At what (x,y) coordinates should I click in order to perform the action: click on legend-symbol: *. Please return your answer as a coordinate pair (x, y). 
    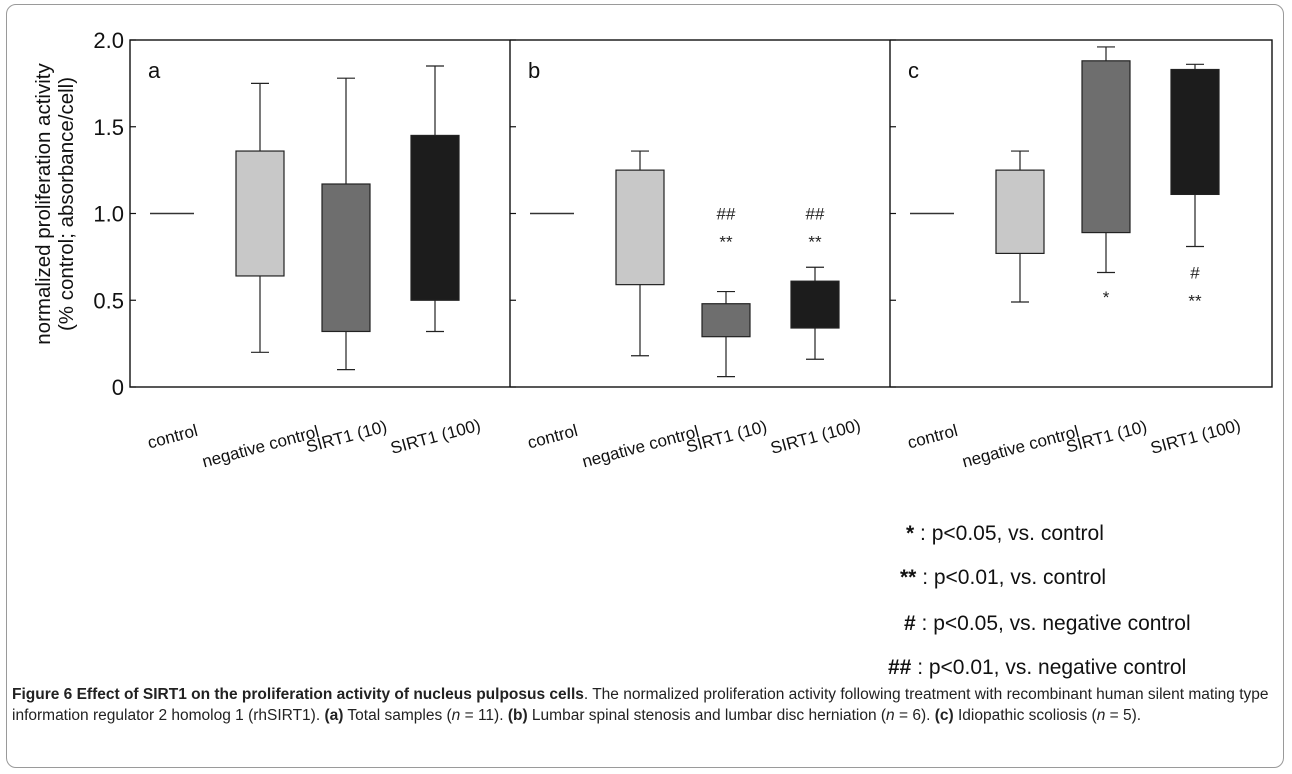
    Looking at the image, I should click on (910, 533).